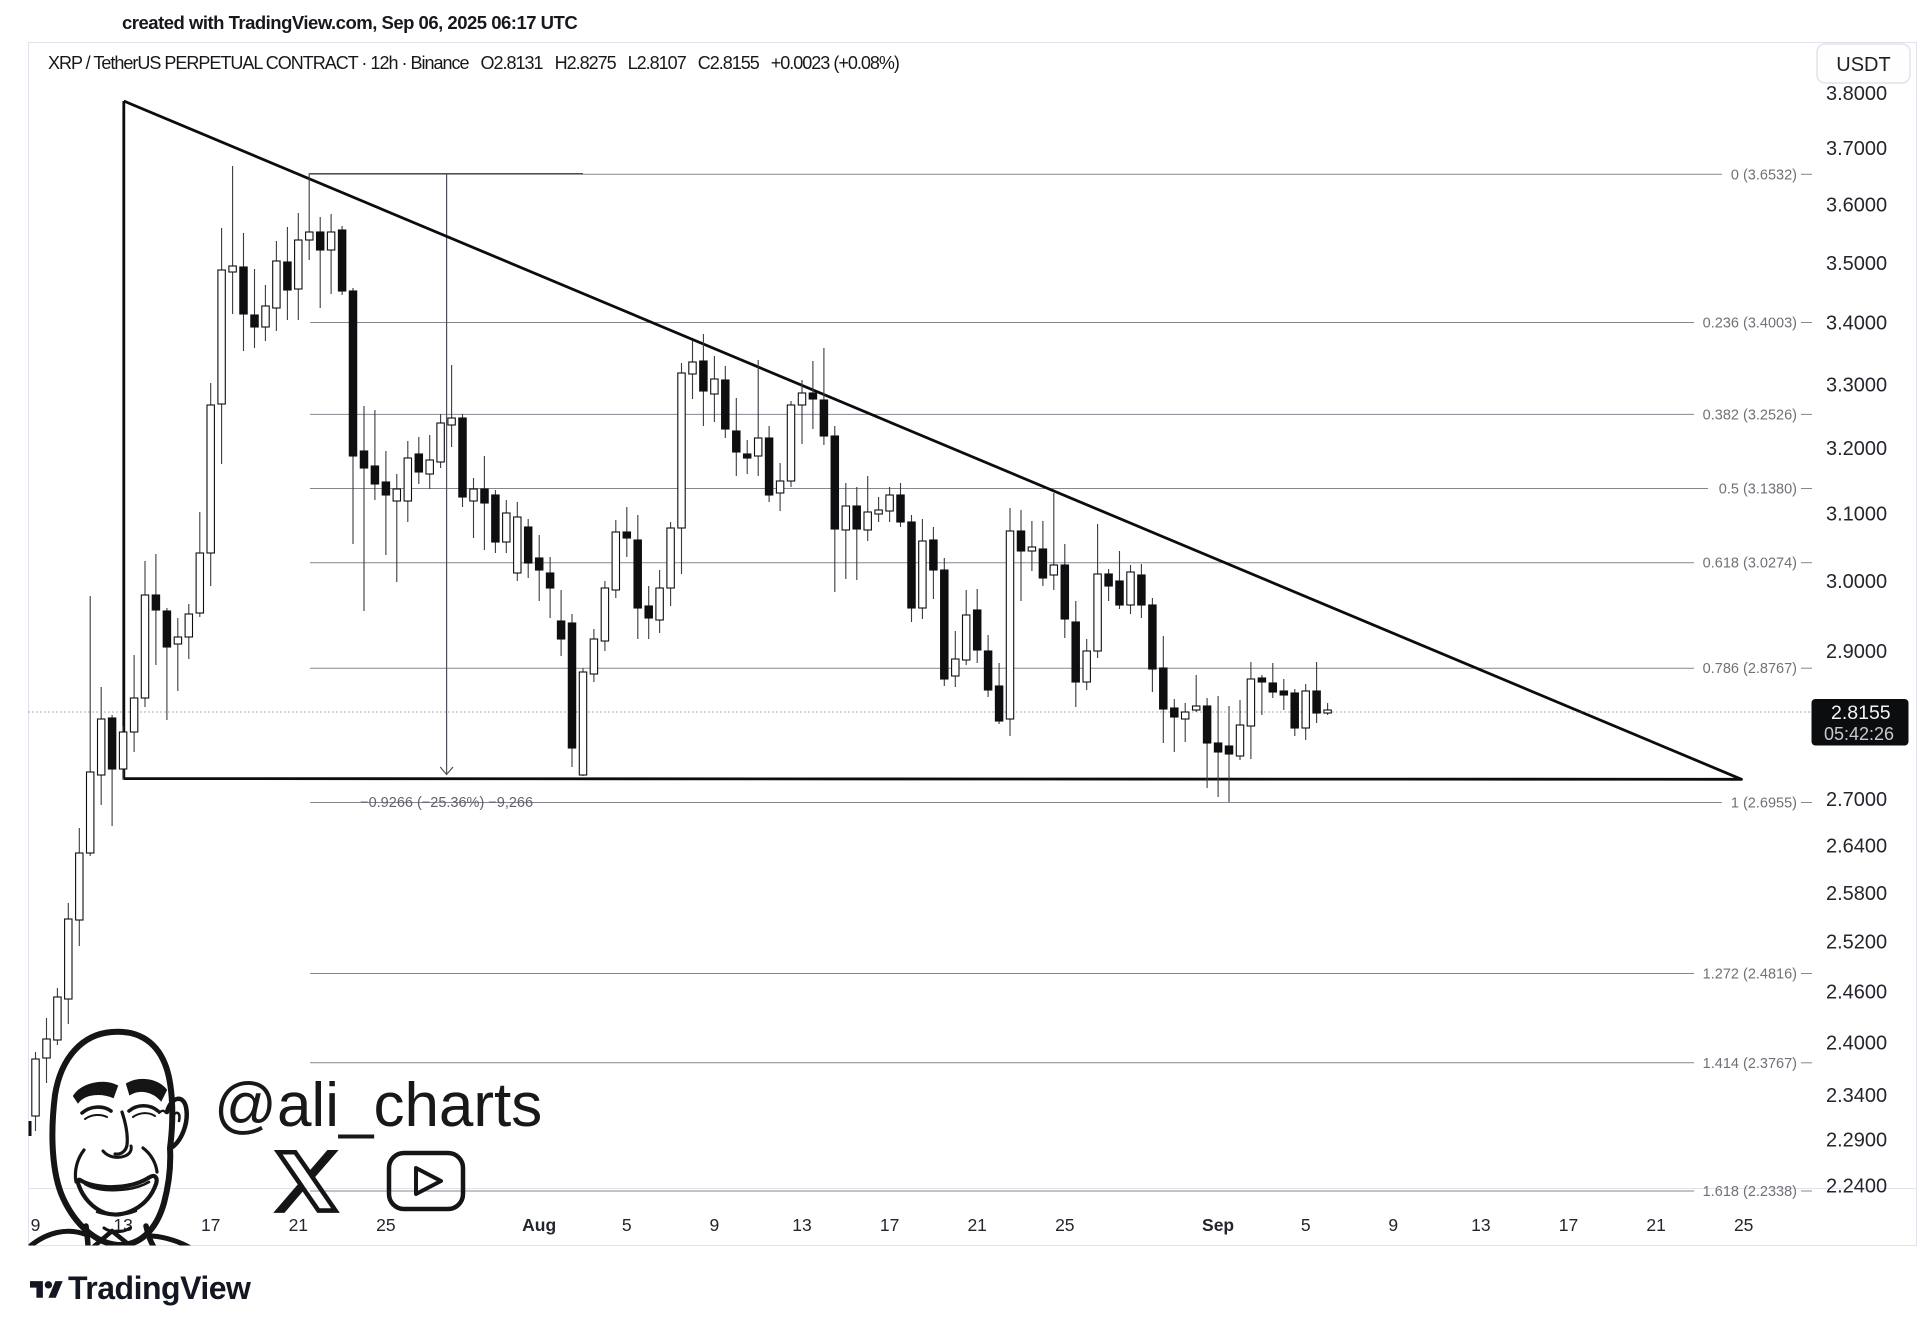 The image size is (1930, 1335). What do you see at coordinates (1764, 804) in the screenshot?
I see `svg-text: 1 (2.6955)` at bounding box center [1764, 804].